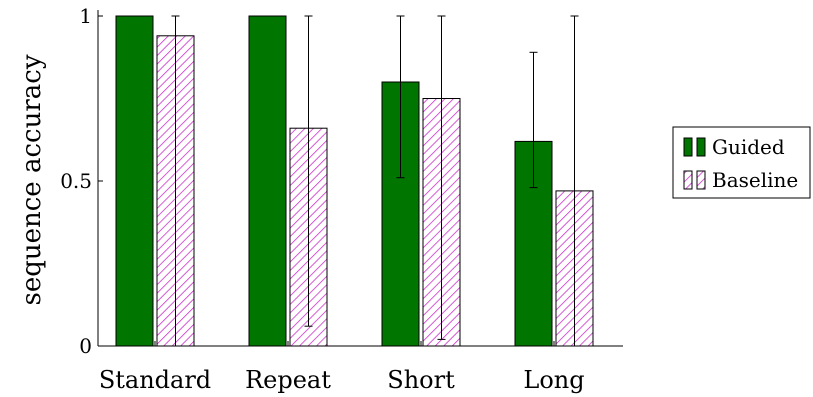 The height and width of the screenshot is (397, 813). I want to click on error-bar-guided-short, so click(400, 97).